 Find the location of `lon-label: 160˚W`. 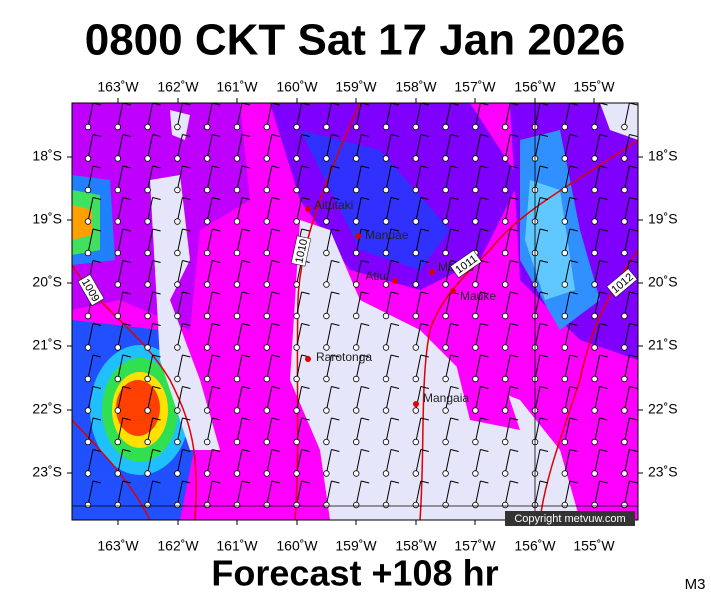

lon-label: 160˚W is located at coordinates (297, 87).